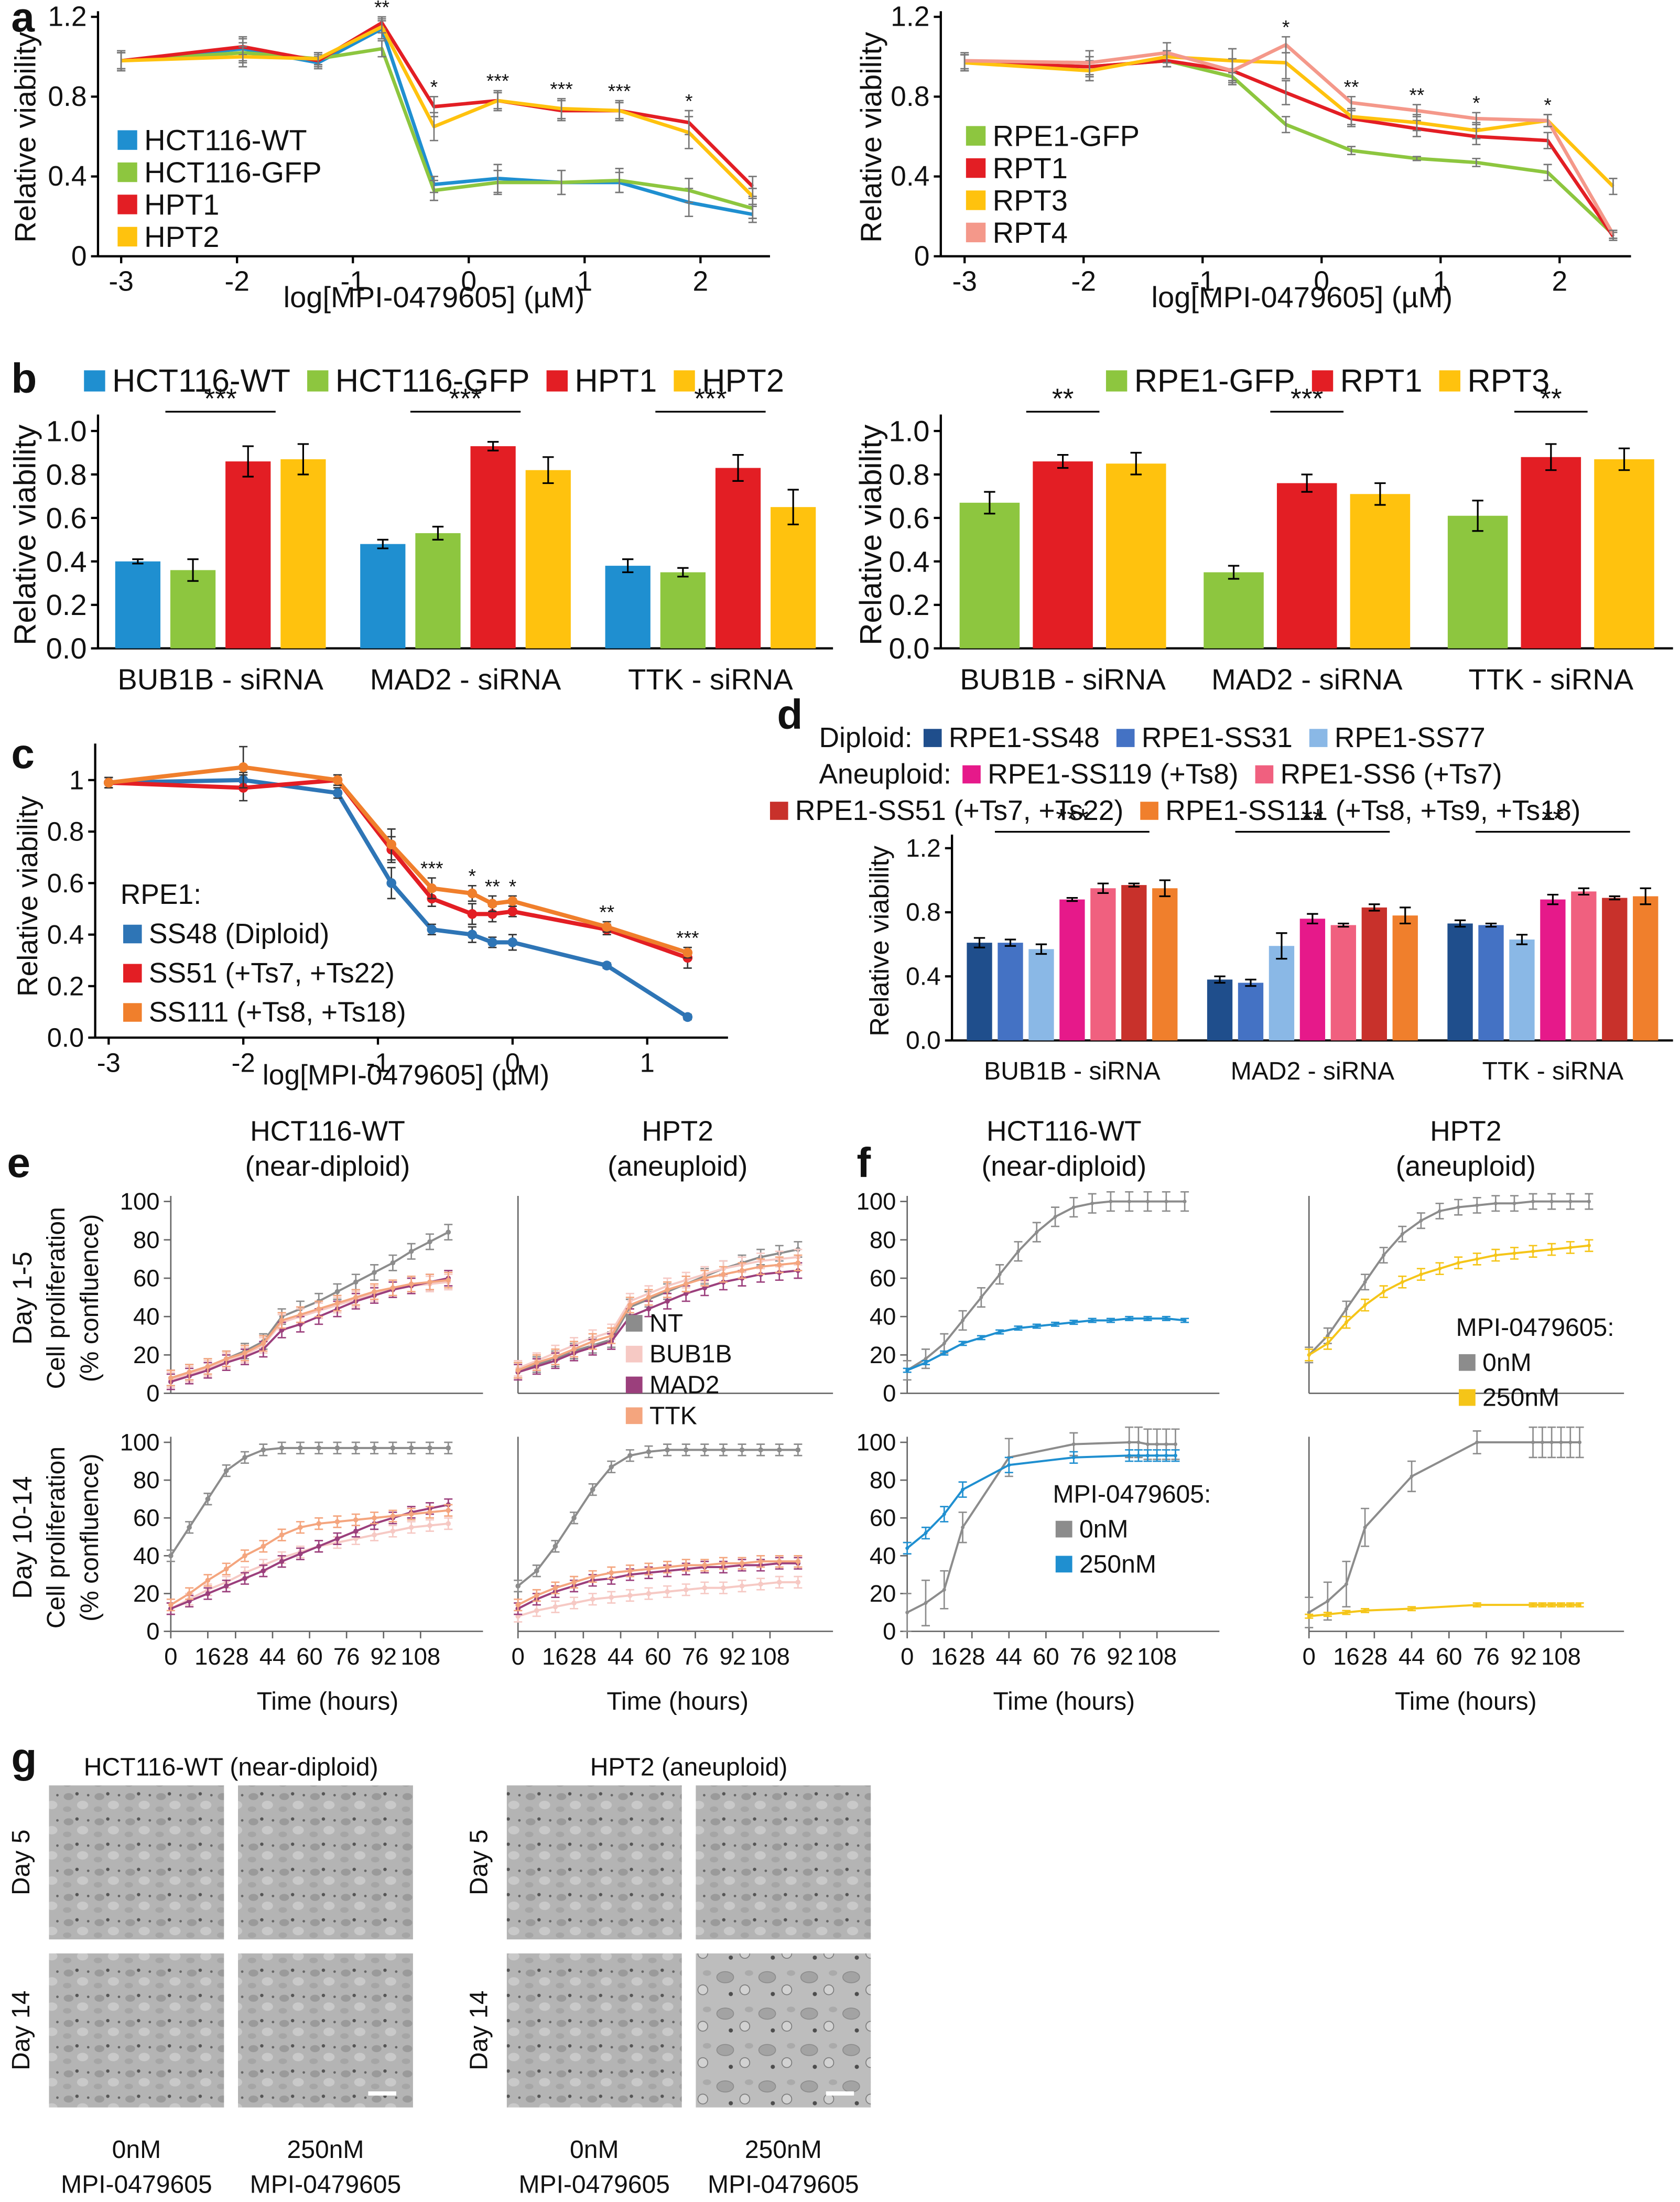 This screenshot has width=1680, height=2202. What do you see at coordinates (22, 1298) in the screenshot?
I see `row-label: Day 1-5` at bounding box center [22, 1298].